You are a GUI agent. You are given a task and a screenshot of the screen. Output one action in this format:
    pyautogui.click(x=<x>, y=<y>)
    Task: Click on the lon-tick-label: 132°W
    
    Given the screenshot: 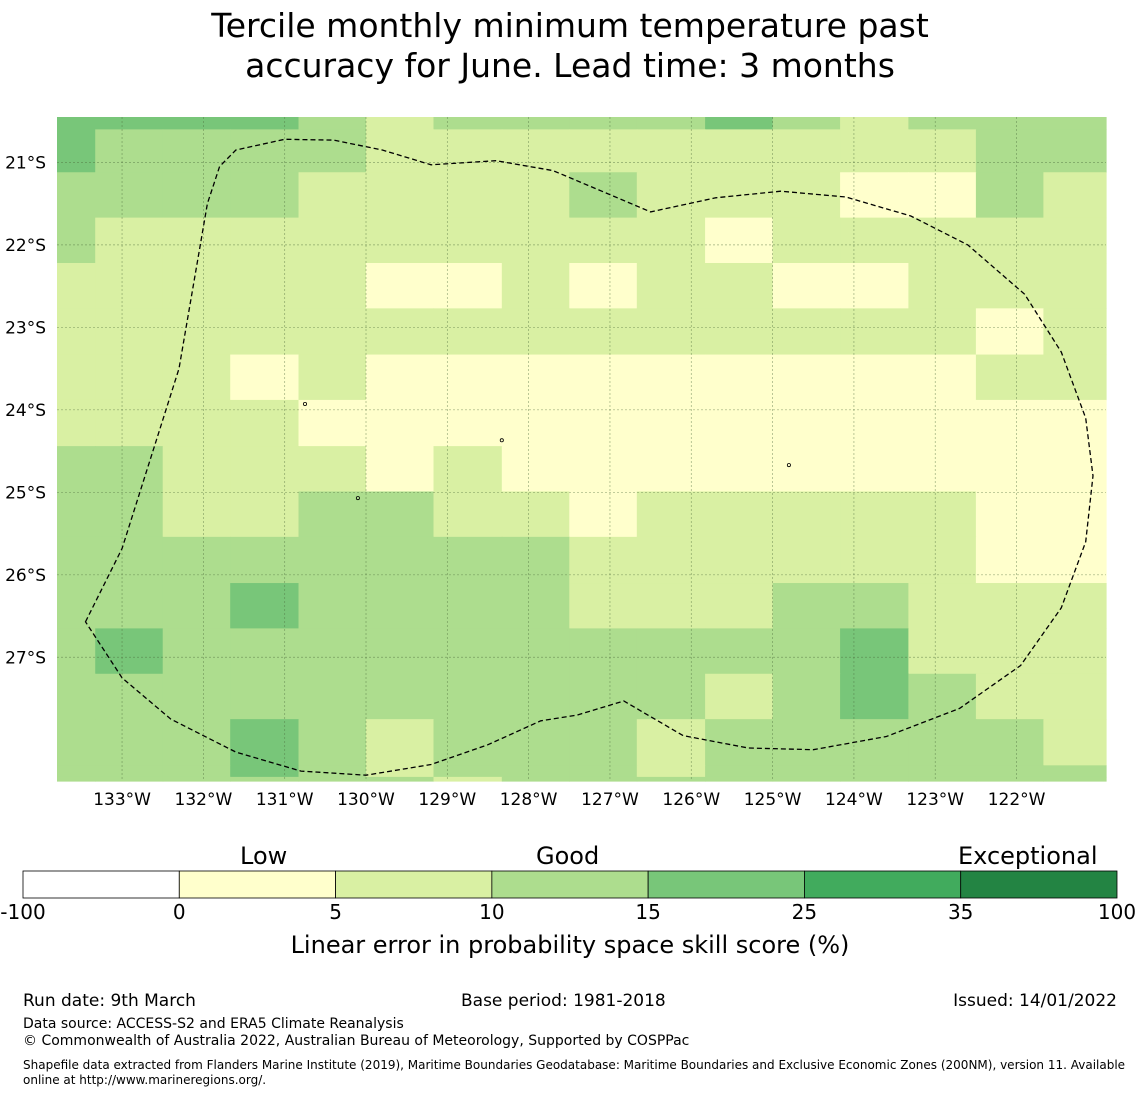 What is the action you would take?
    pyautogui.click(x=204, y=800)
    